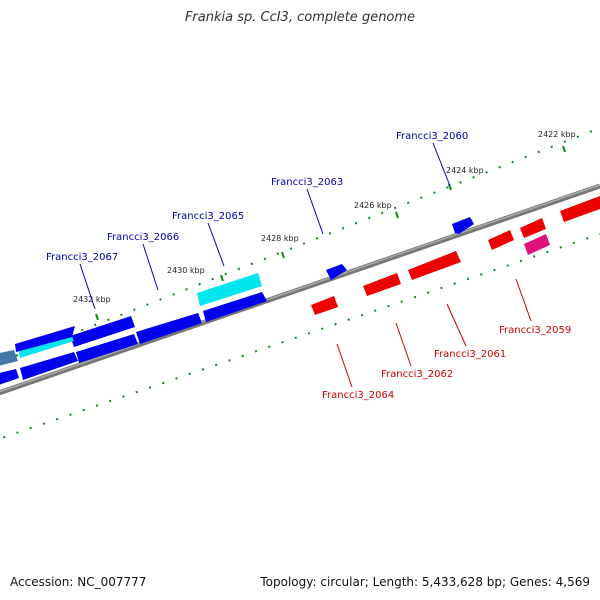 This screenshot has height=600, width=600. What do you see at coordinates (9, 359) in the screenshot?
I see `forward-gene-2071` at bounding box center [9, 359].